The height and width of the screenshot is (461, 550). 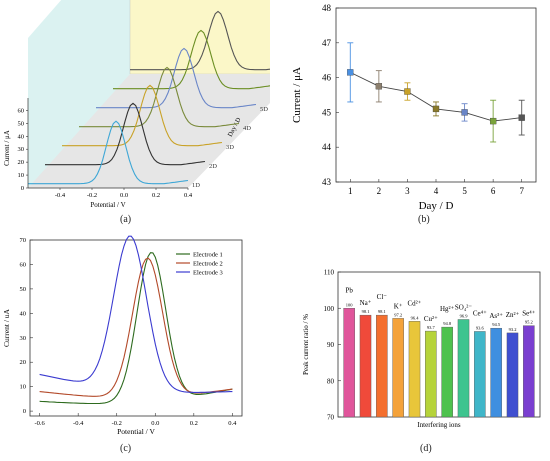 What do you see at coordinates (407, 191) in the screenshot?
I see `x-tick-label: 3` at bounding box center [407, 191].